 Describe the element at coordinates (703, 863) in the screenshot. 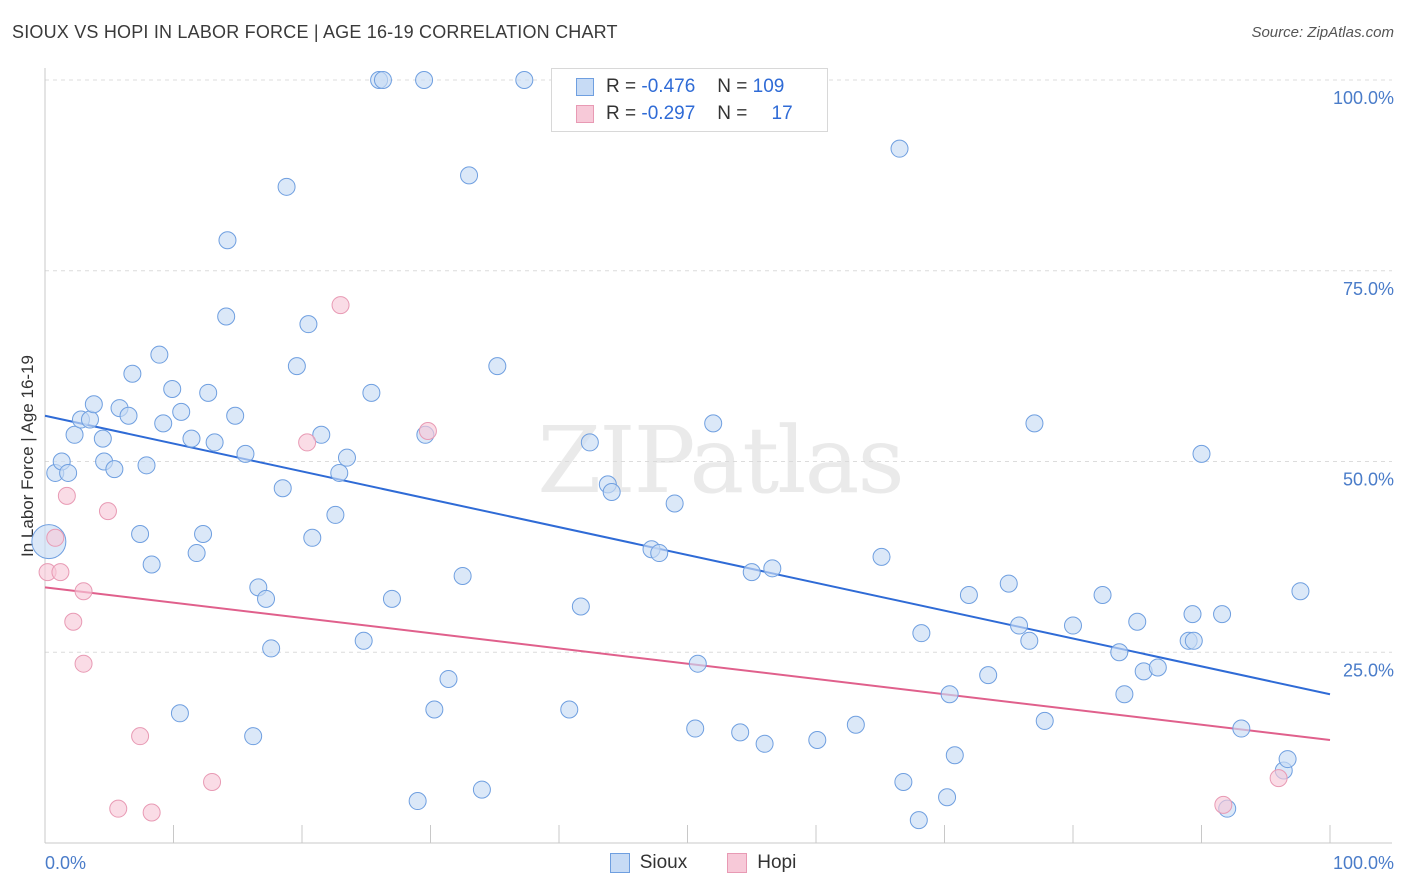

I see `series-legend: Sioux Hopi` at that location.